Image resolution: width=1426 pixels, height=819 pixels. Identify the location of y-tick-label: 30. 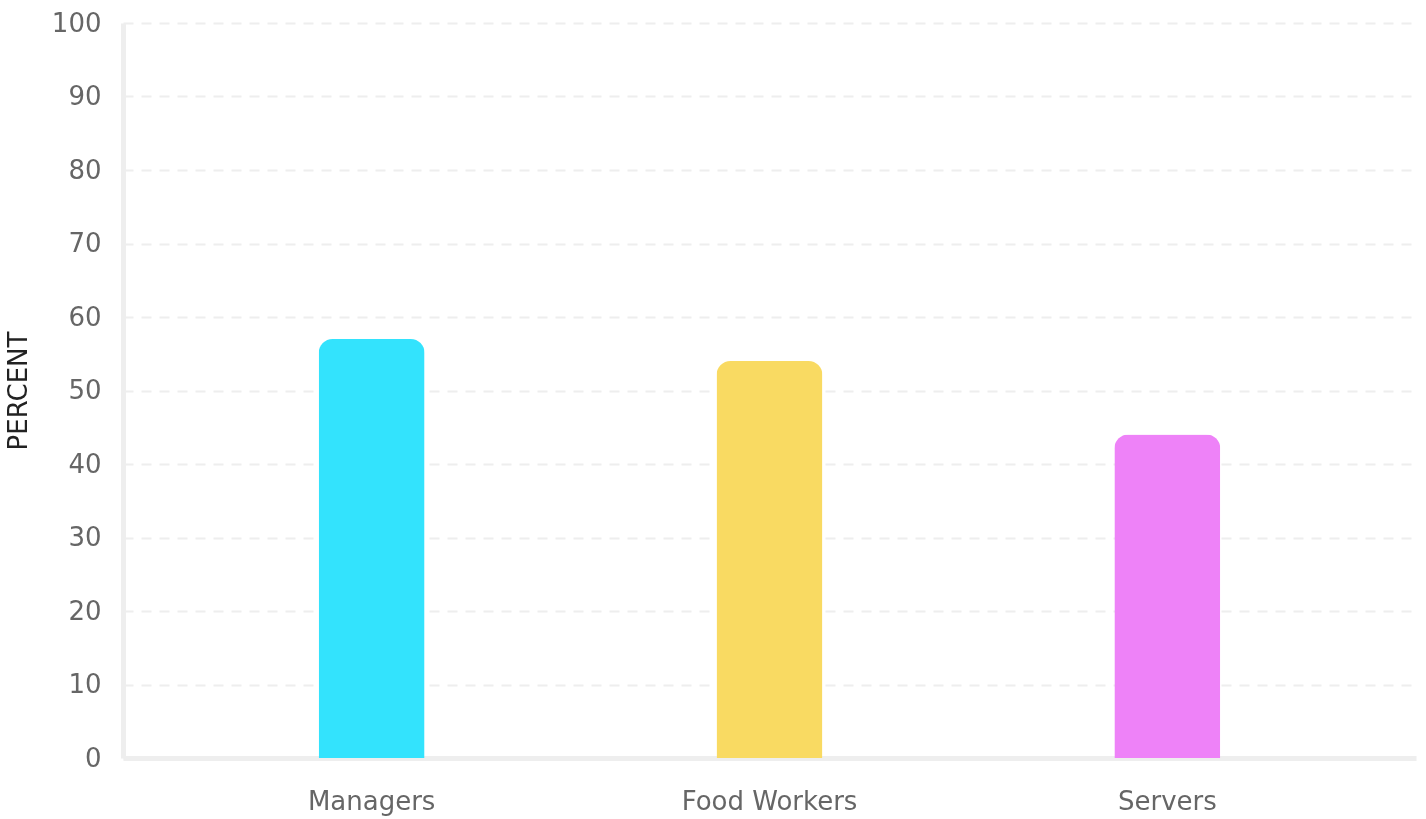
(85, 537).